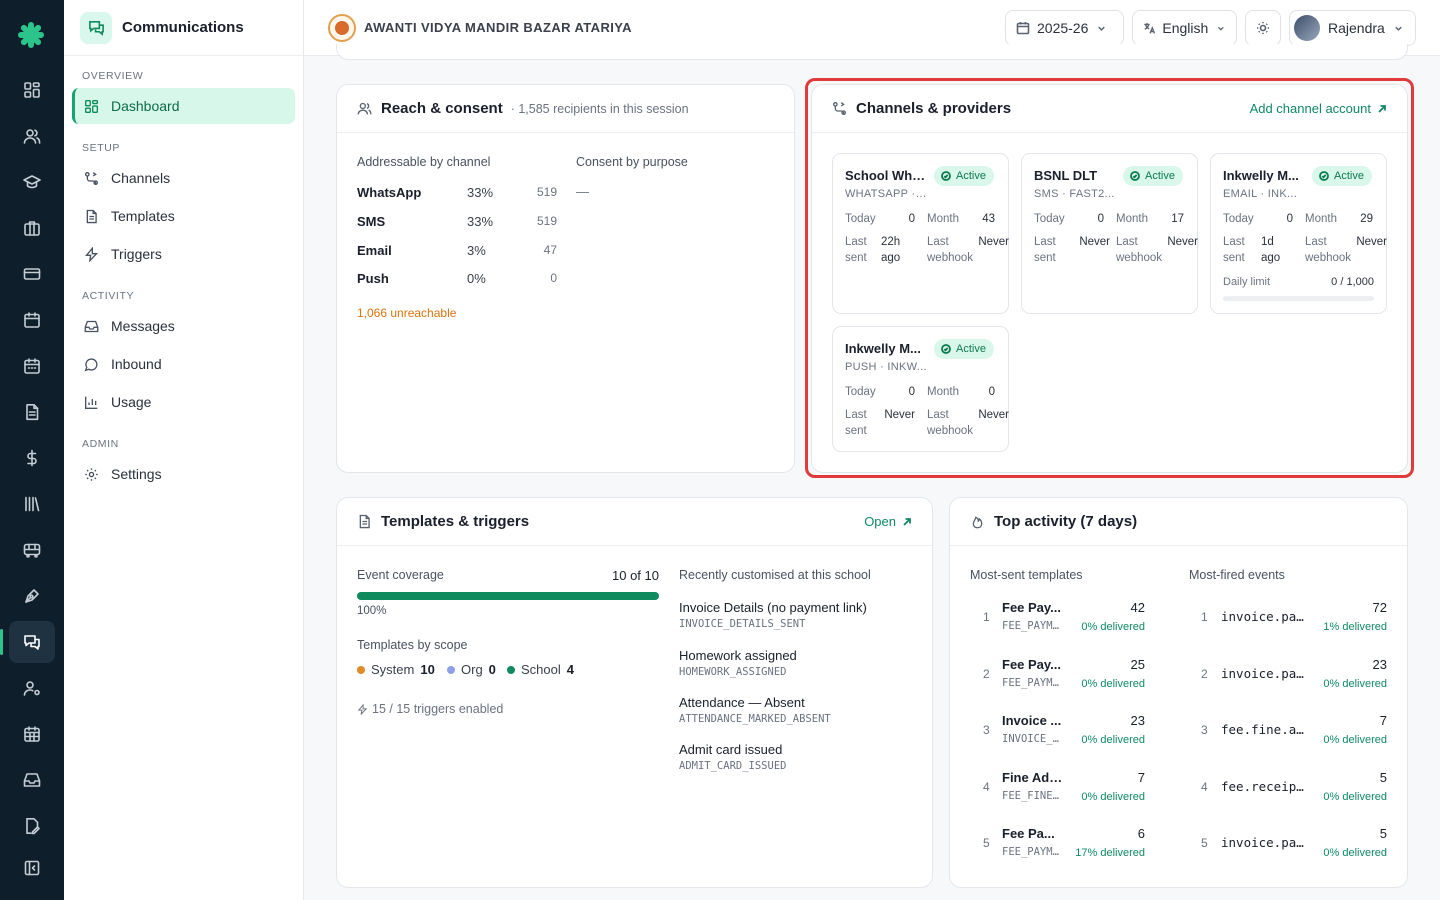 The height and width of the screenshot is (900, 1440). What do you see at coordinates (183, 364) in the screenshot?
I see `sidebar-item-inbound: Inbound` at bounding box center [183, 364].